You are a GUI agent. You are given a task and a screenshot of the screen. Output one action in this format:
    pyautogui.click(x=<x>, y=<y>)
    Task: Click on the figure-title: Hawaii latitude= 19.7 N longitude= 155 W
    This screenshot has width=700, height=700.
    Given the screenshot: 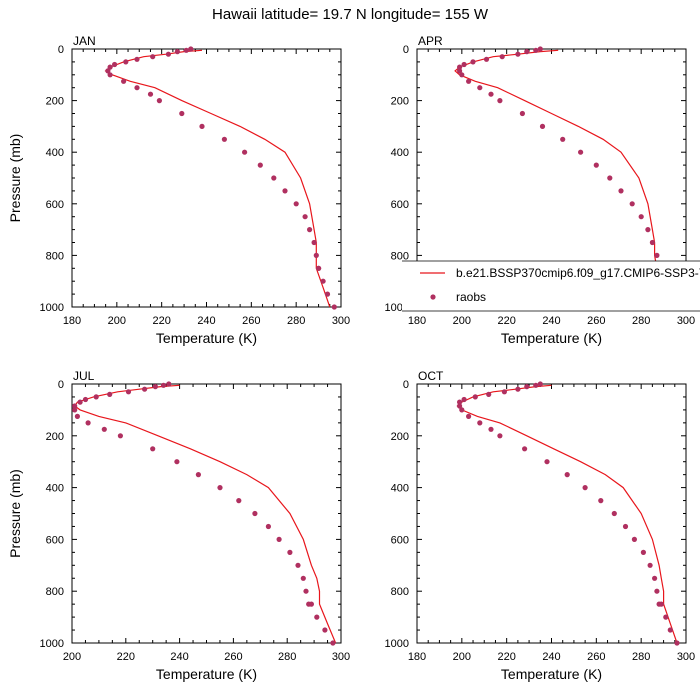 What is the action you would take?
    pyautogui.click(x=350, y=14)
    